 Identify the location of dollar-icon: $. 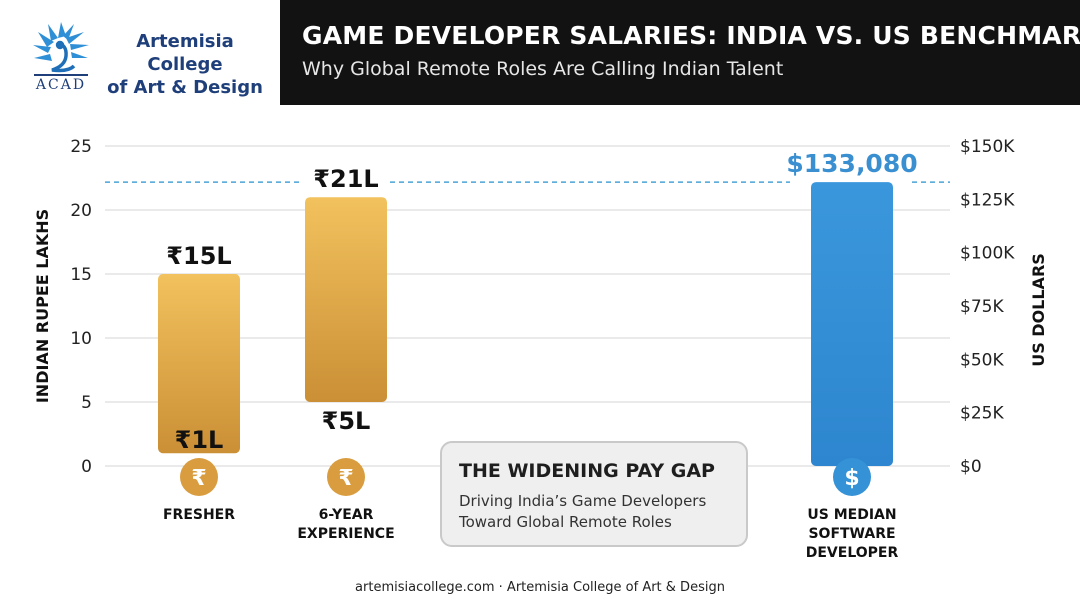
(852, 477).